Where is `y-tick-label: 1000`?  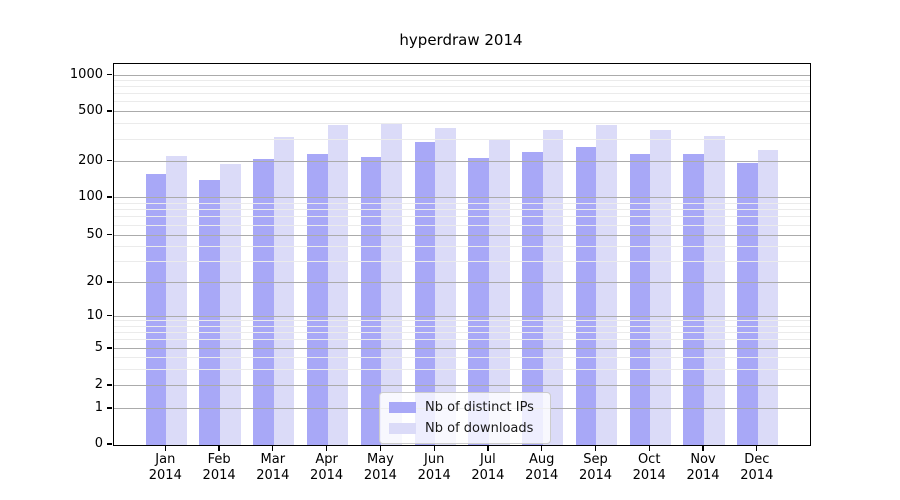
y-tick-label: 1000 is located at coordinates (86, 74).